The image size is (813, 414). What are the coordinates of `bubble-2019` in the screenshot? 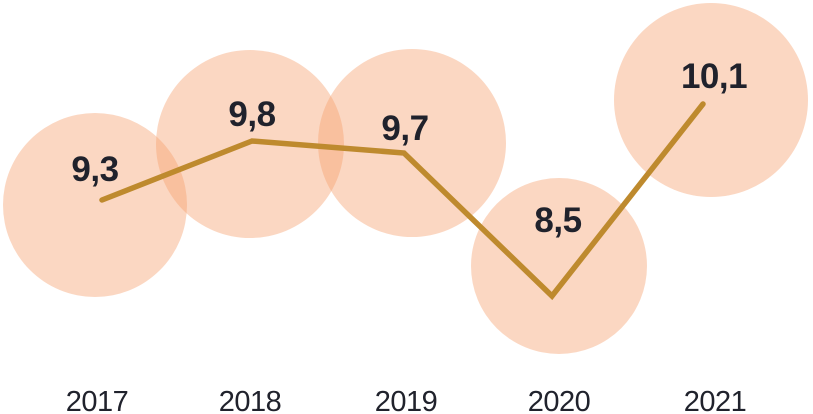 It's located at (412, 143).